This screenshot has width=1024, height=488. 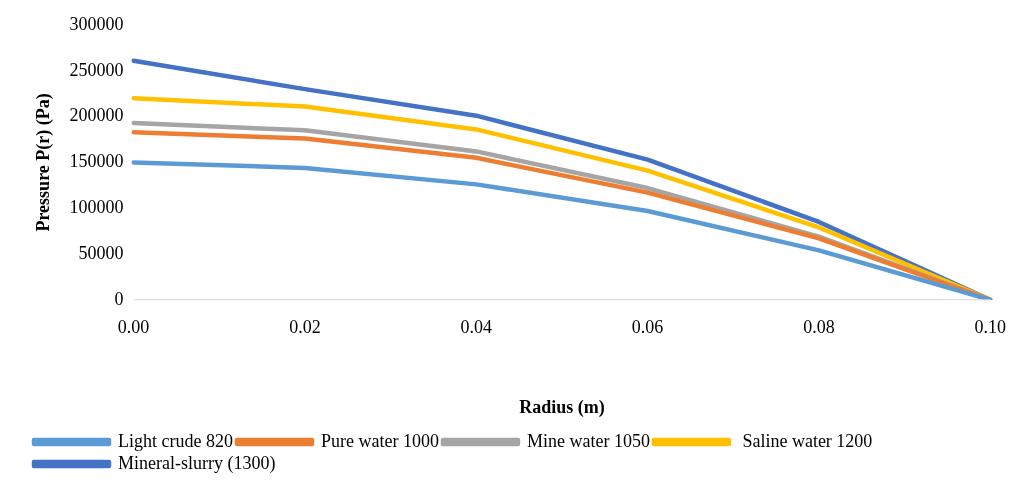 I want to click on y-tick-label: 50000, so click(x=101, y=252).